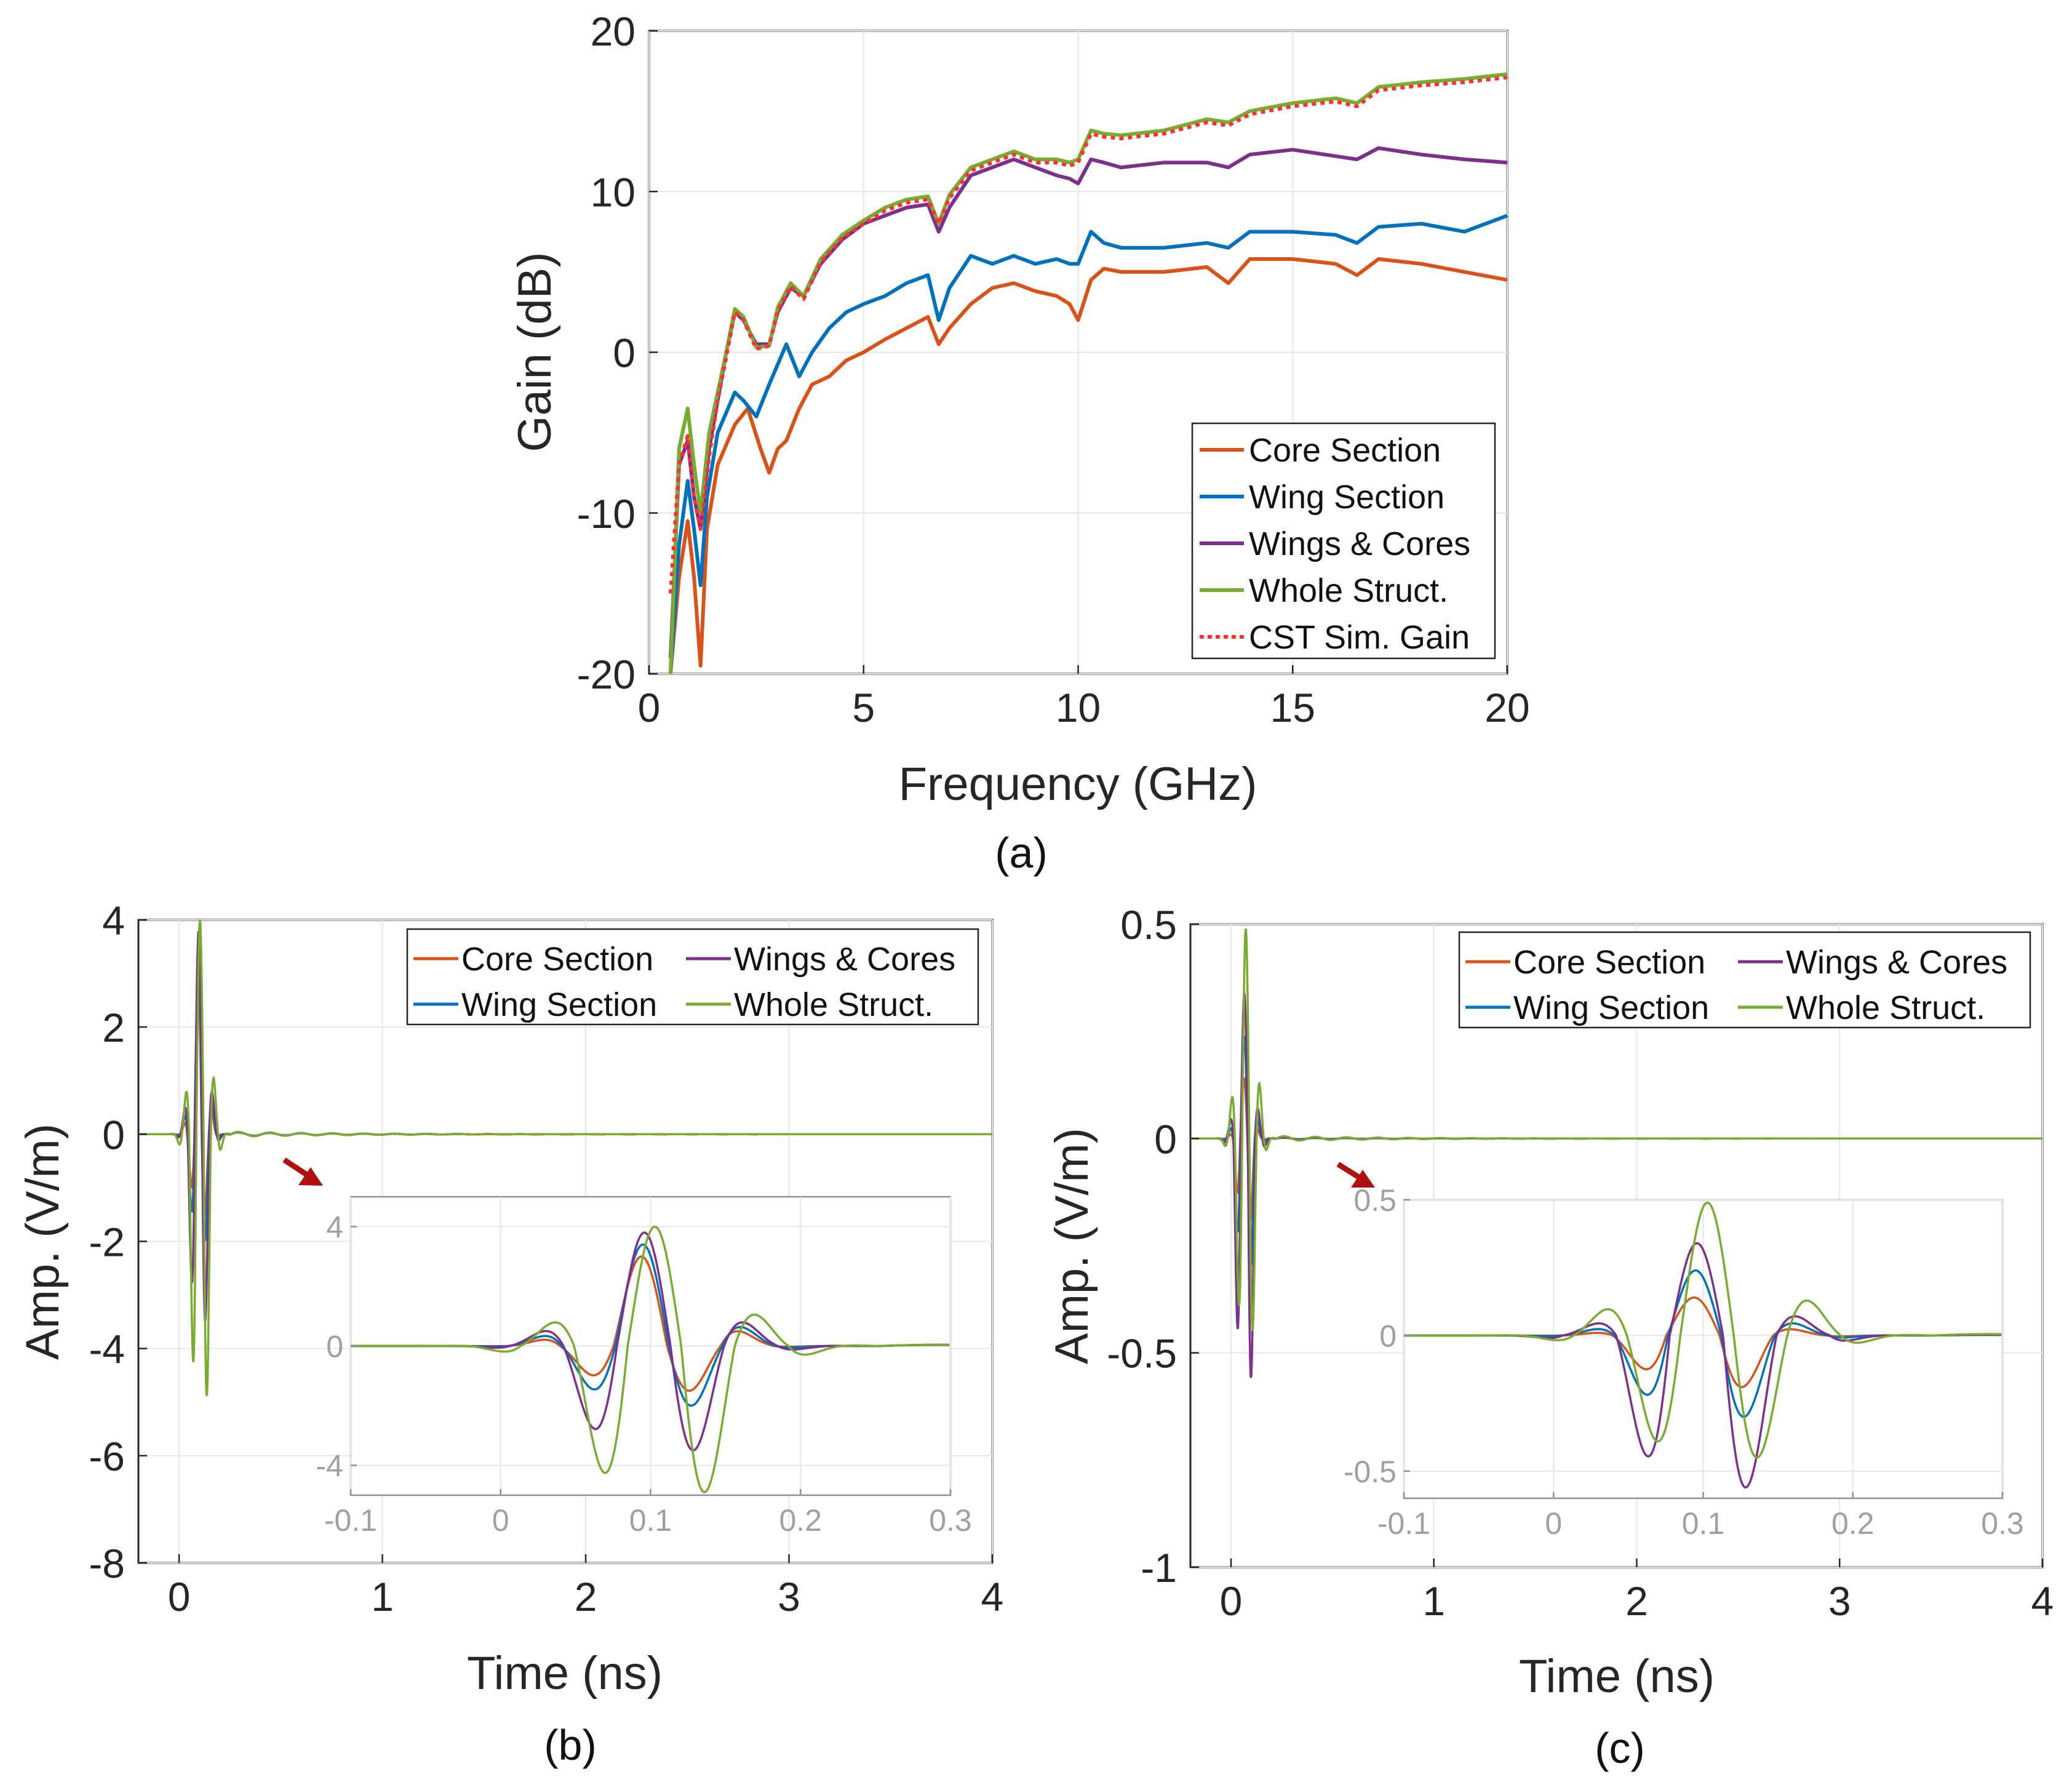  Describe the element at coordinates (1404, 1523) in the screenshot. I see `c-inset-xtick-label-0: -0.1` at that location.